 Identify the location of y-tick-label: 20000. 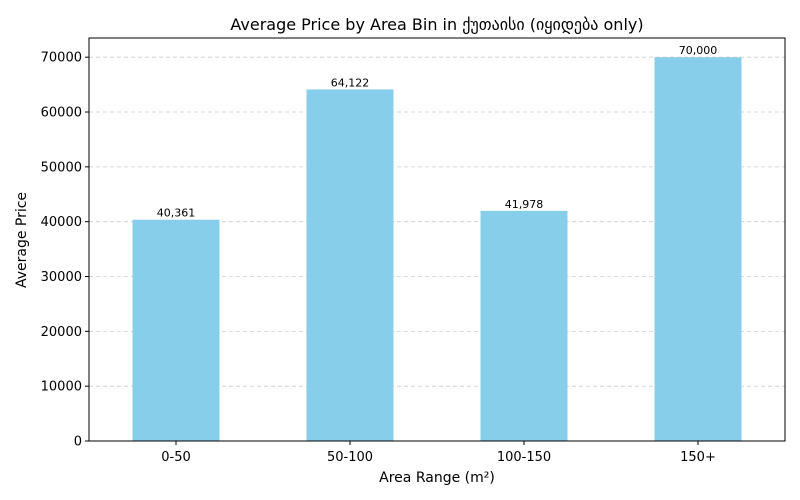
(61, 332).